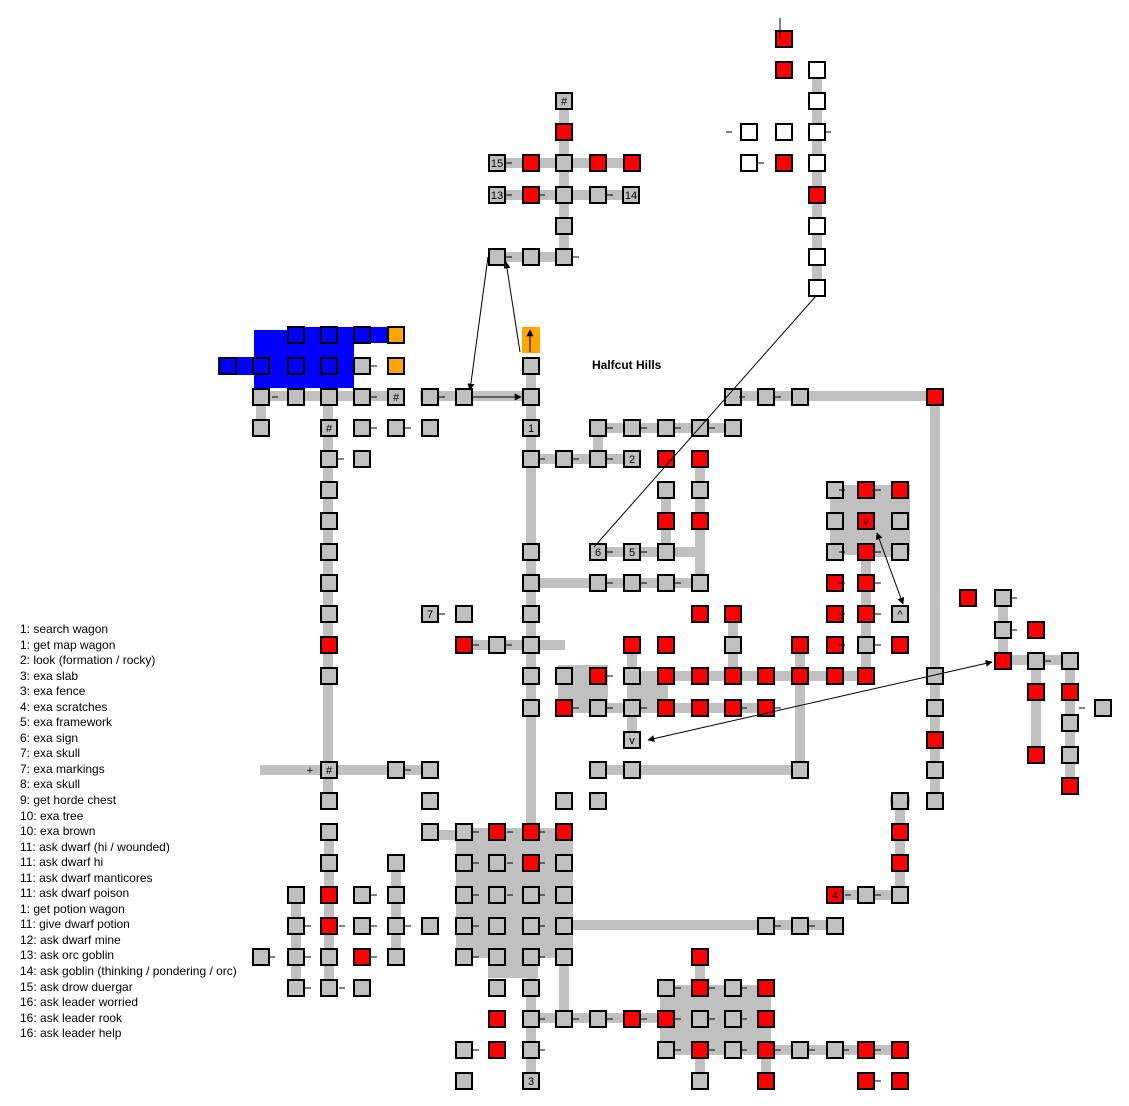 This screenshot has width=1129, height=1106. I want to click on legend-item: 15: ask drow duergar, so click(76, 986).